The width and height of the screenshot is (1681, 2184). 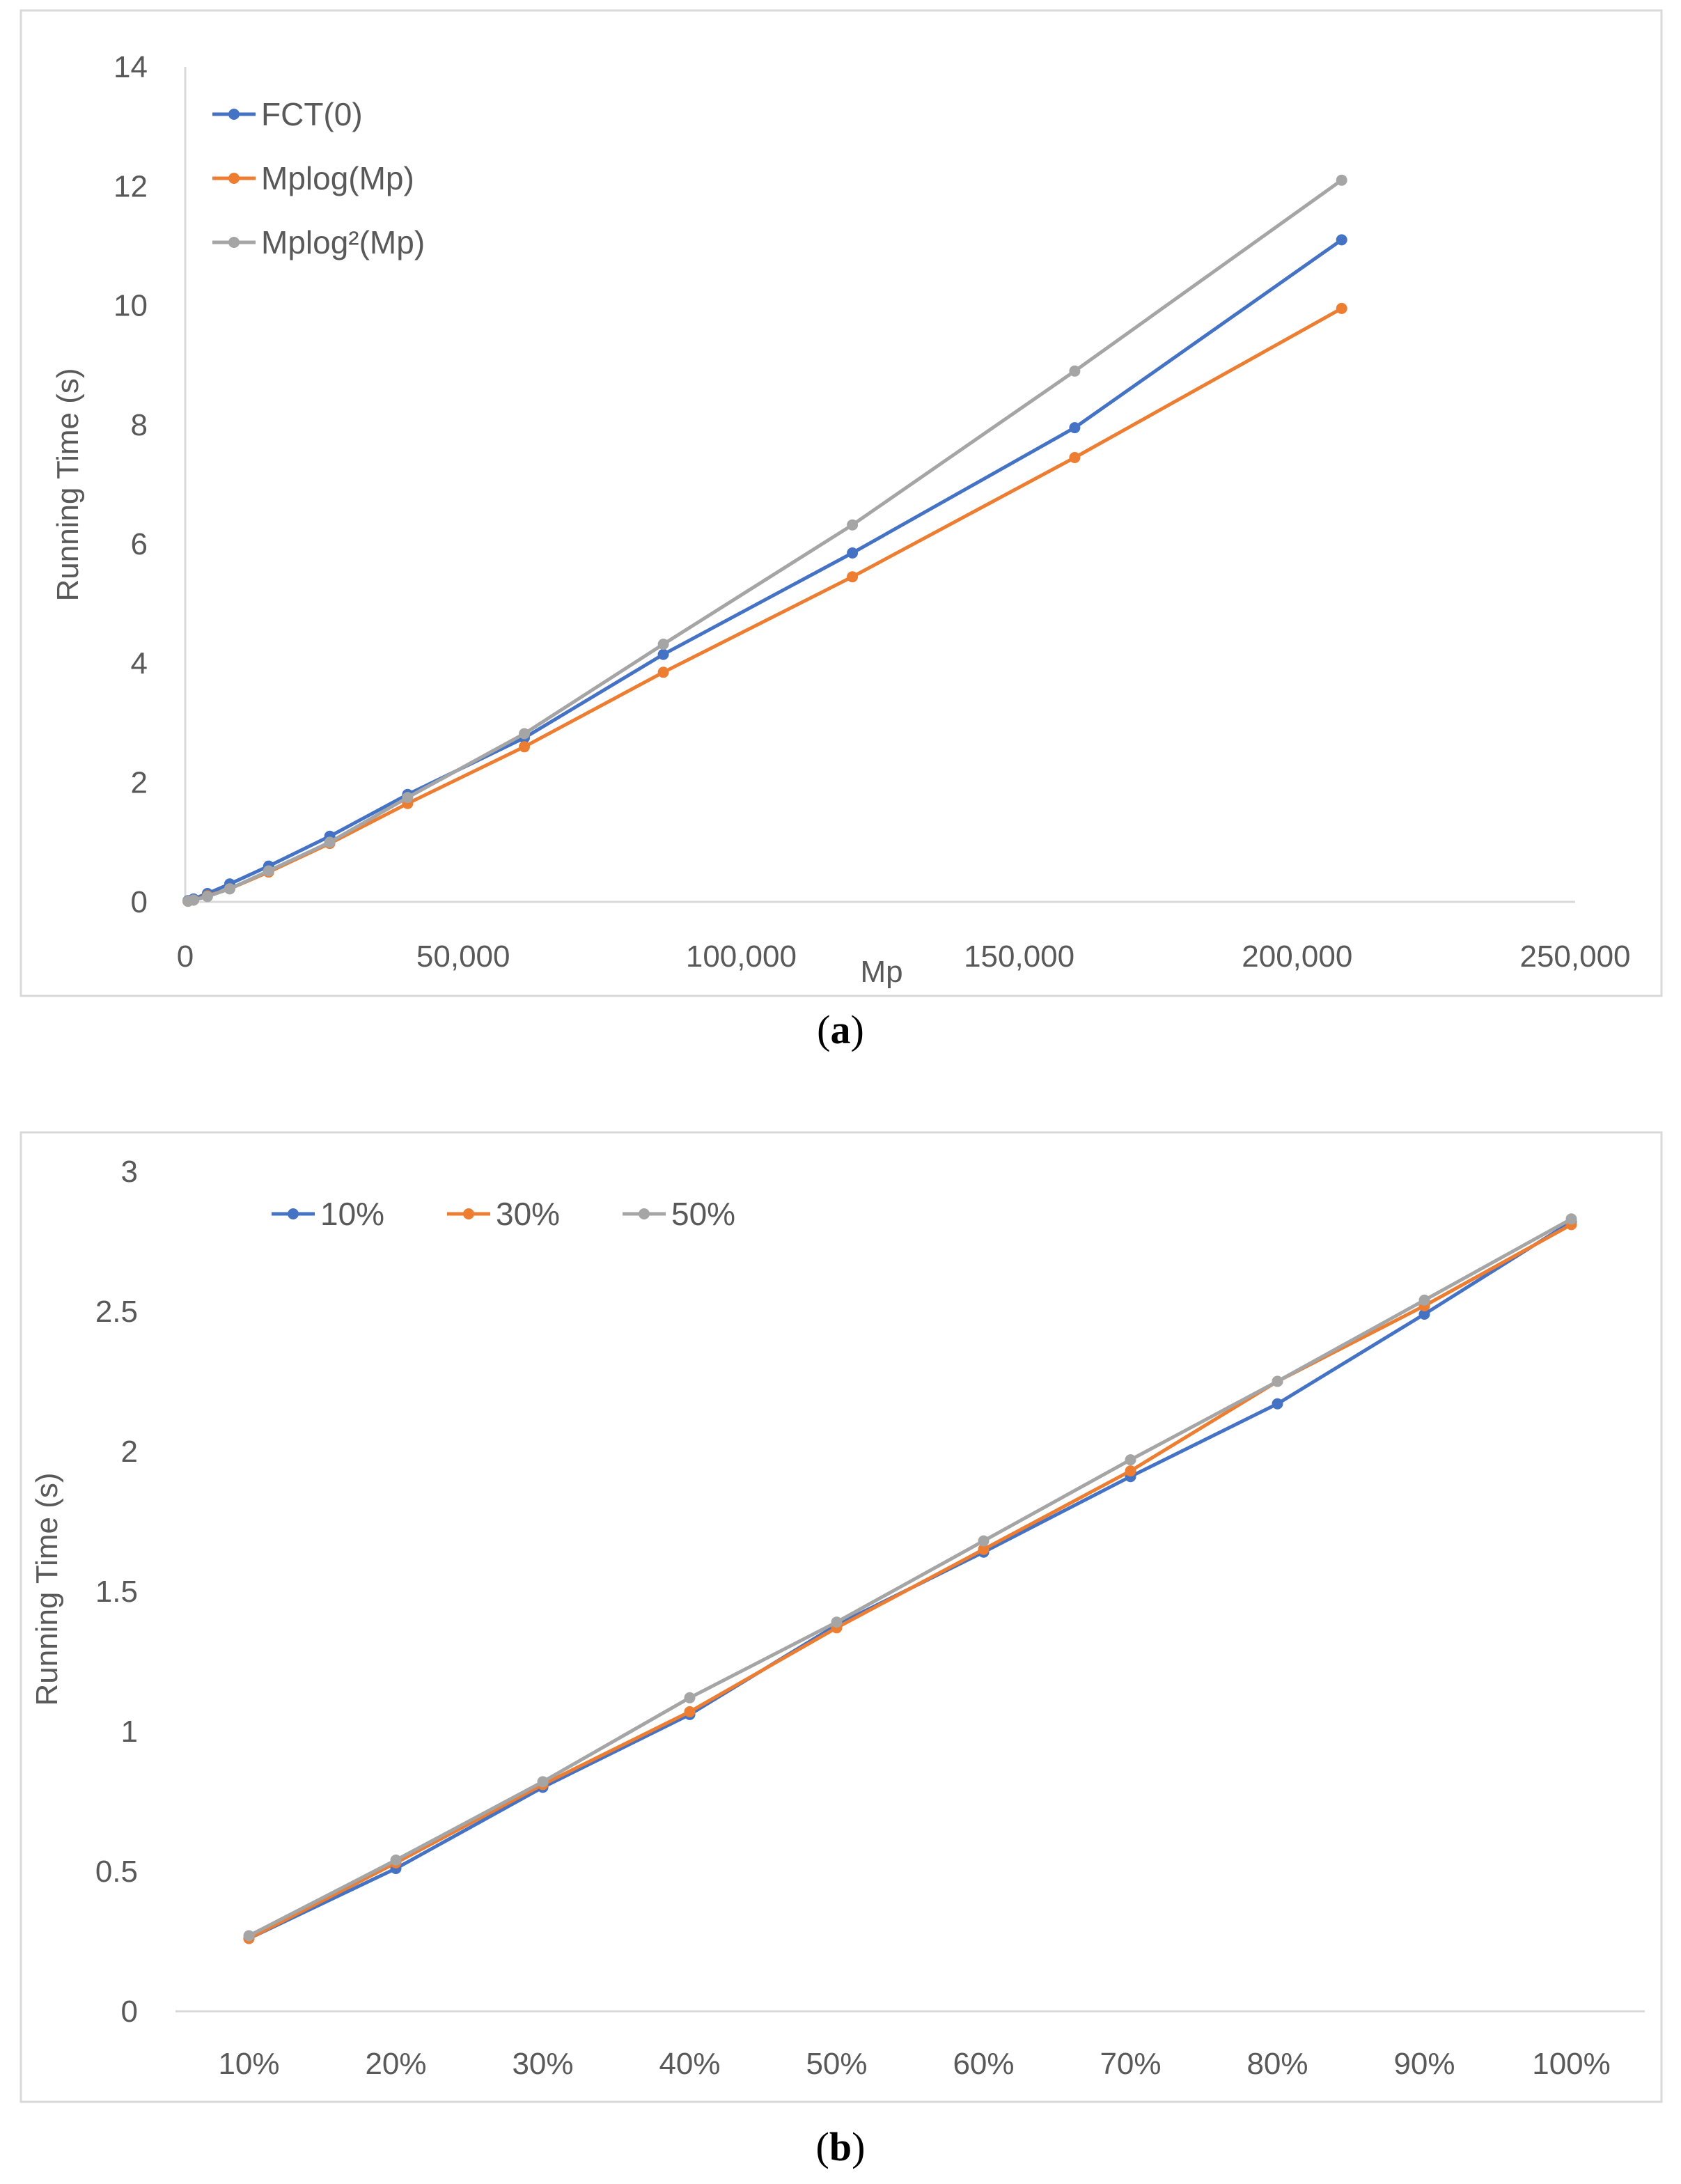 What do you see at coordinates (131, 67) in the screenshot?
I see `y-tick-label: 14` at bounding box center [131, 67].